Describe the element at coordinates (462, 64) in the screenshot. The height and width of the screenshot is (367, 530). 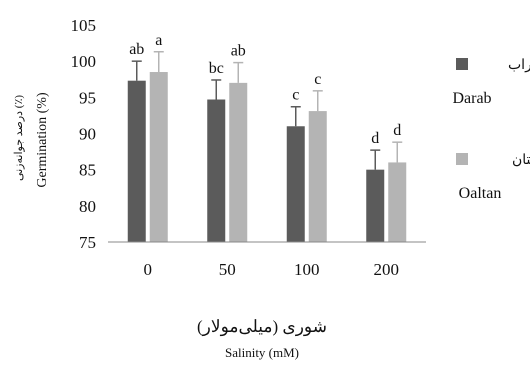
I see `legend-swatch-darab` at that location.